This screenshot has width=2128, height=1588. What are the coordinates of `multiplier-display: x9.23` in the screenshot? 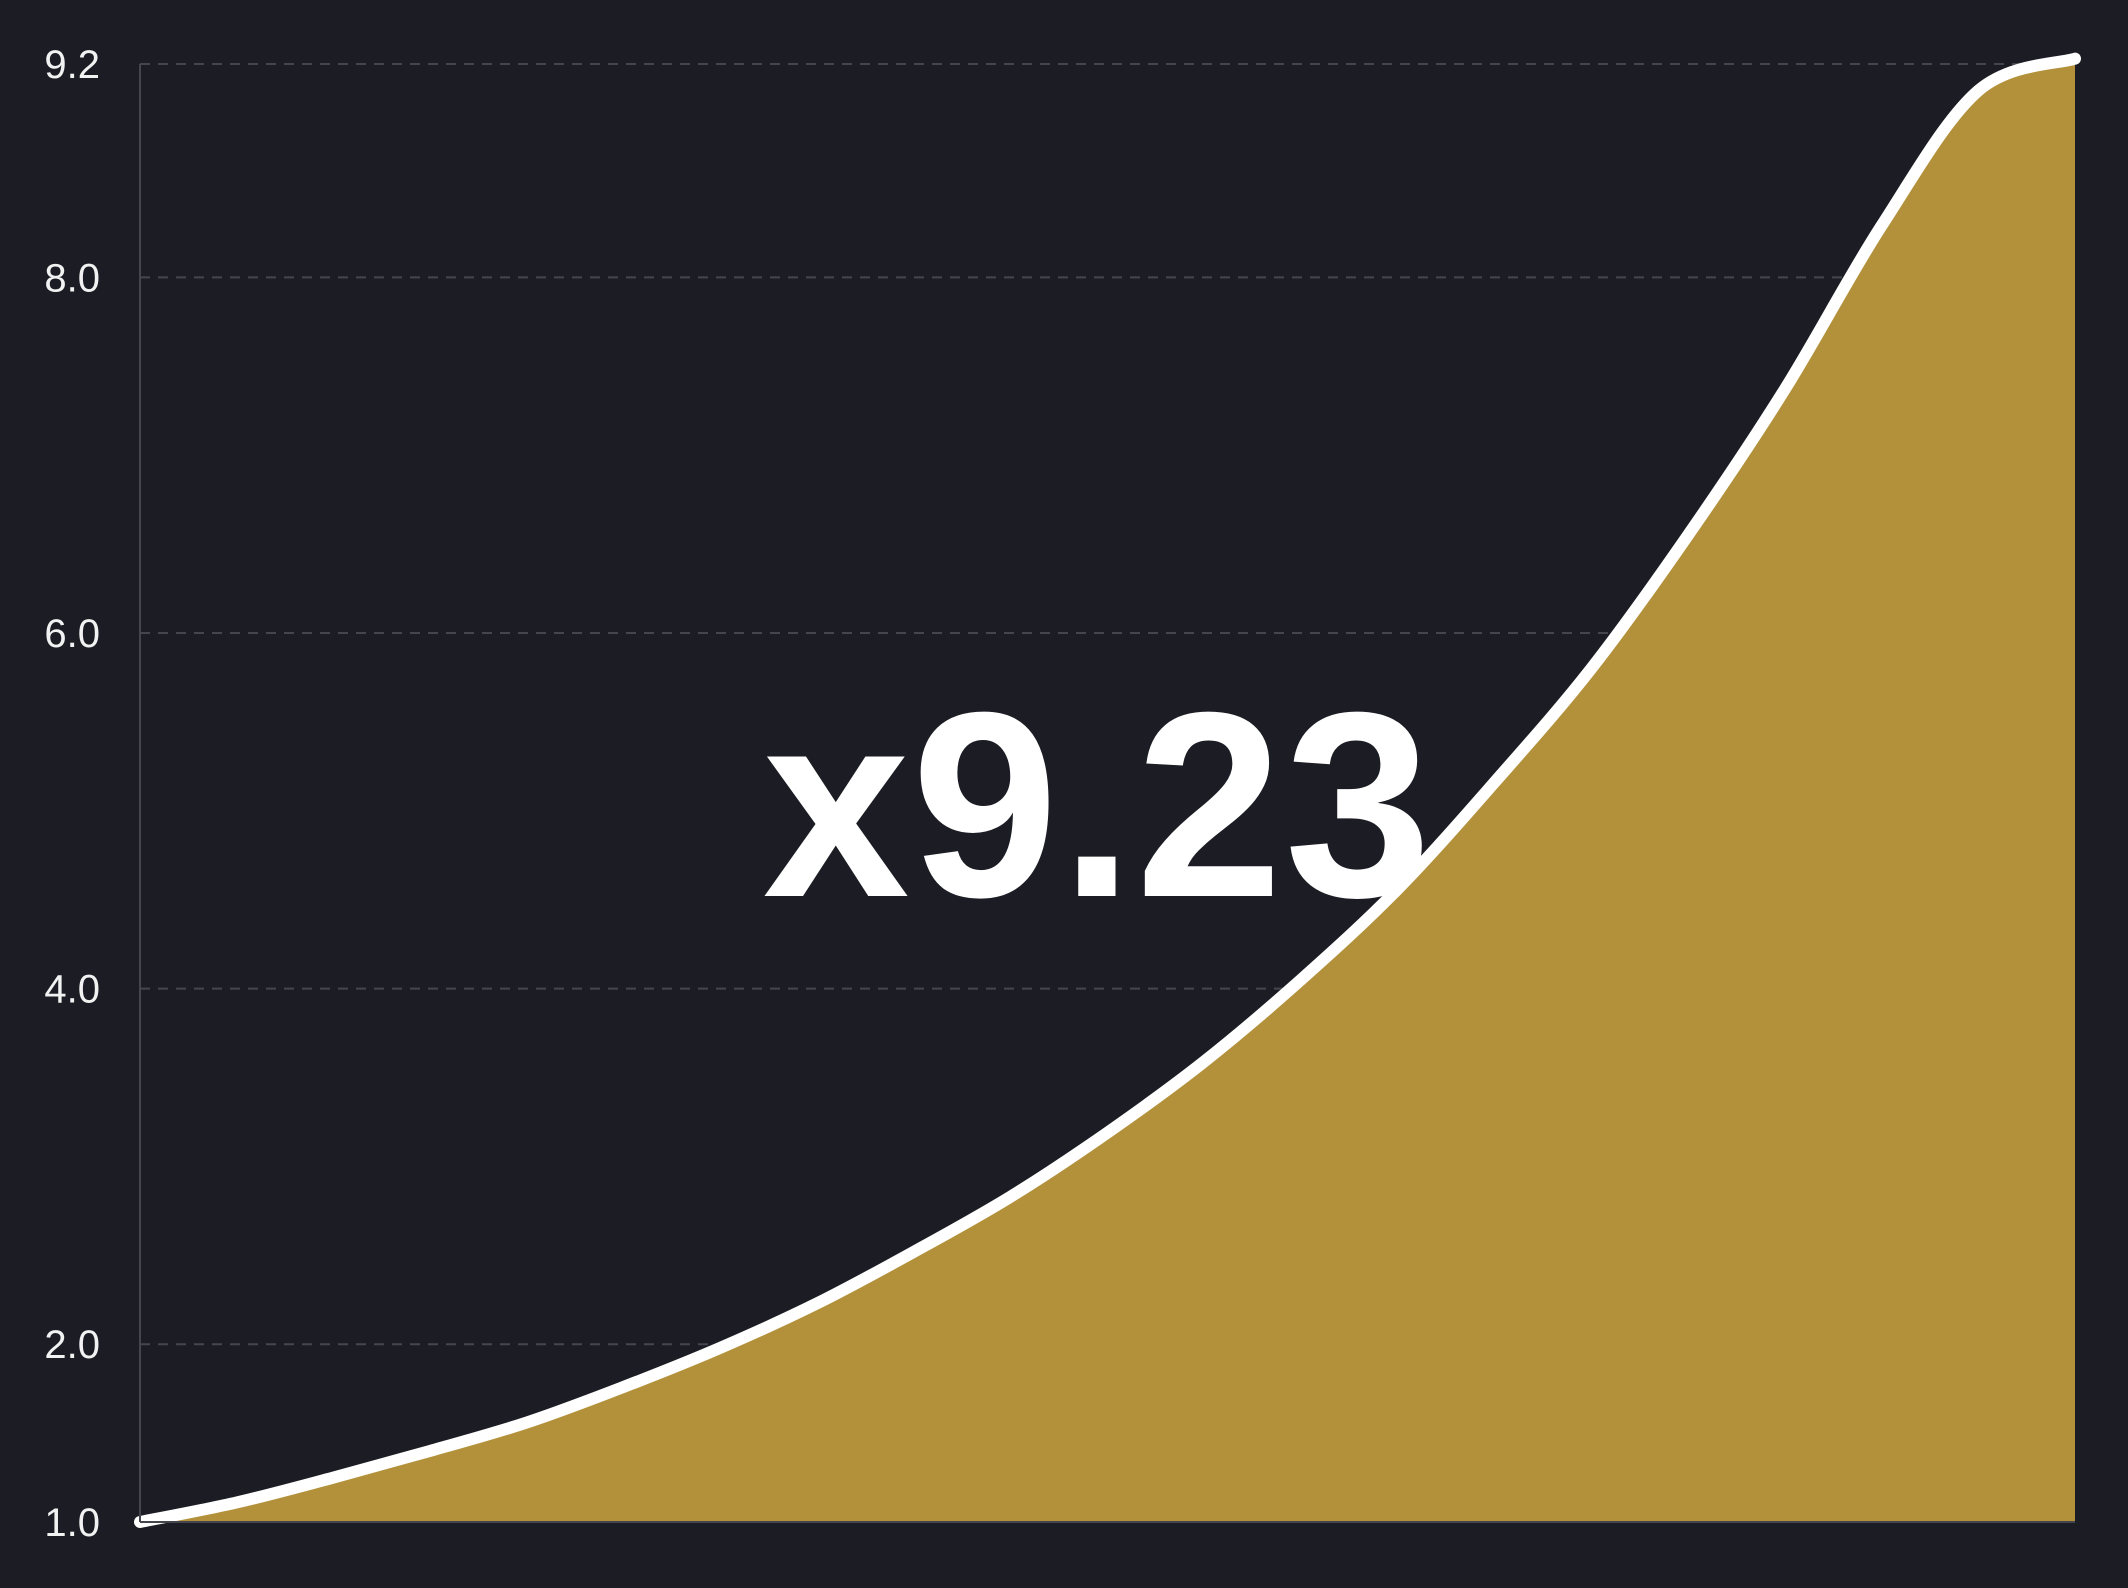 It's located at (1098, 804).